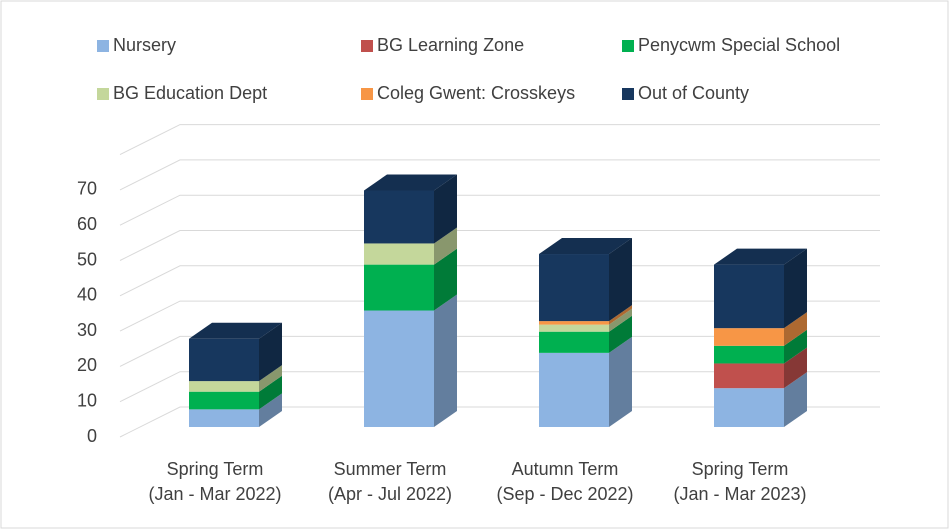 This screenshot has width=950, height=530. What do you see at coordinates (693, 93) in the screenshot?
I see `legend-label: Out of County` at bounding box center [693, 93].